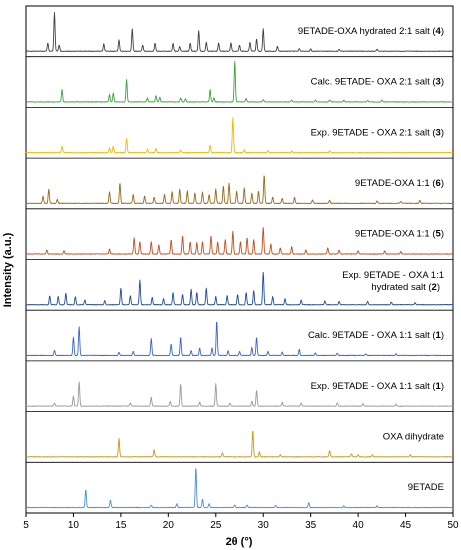 The width and height of the screenshot is (461, 550). I want to click on panel-4: 9ETADE-OXA 1:1 (6), so click(239, 181).